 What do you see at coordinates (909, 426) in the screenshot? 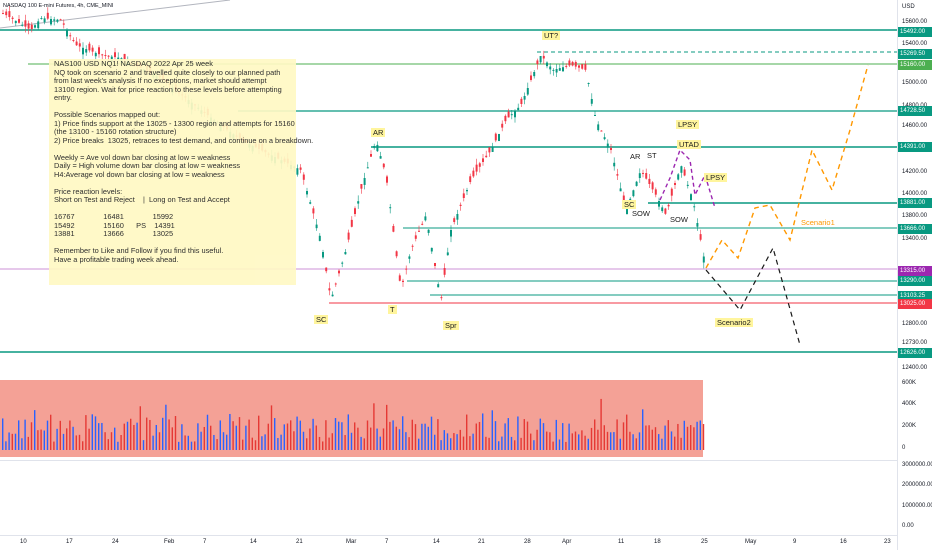
I see `volume-tick: 200K` at bounding box center [909, 426].